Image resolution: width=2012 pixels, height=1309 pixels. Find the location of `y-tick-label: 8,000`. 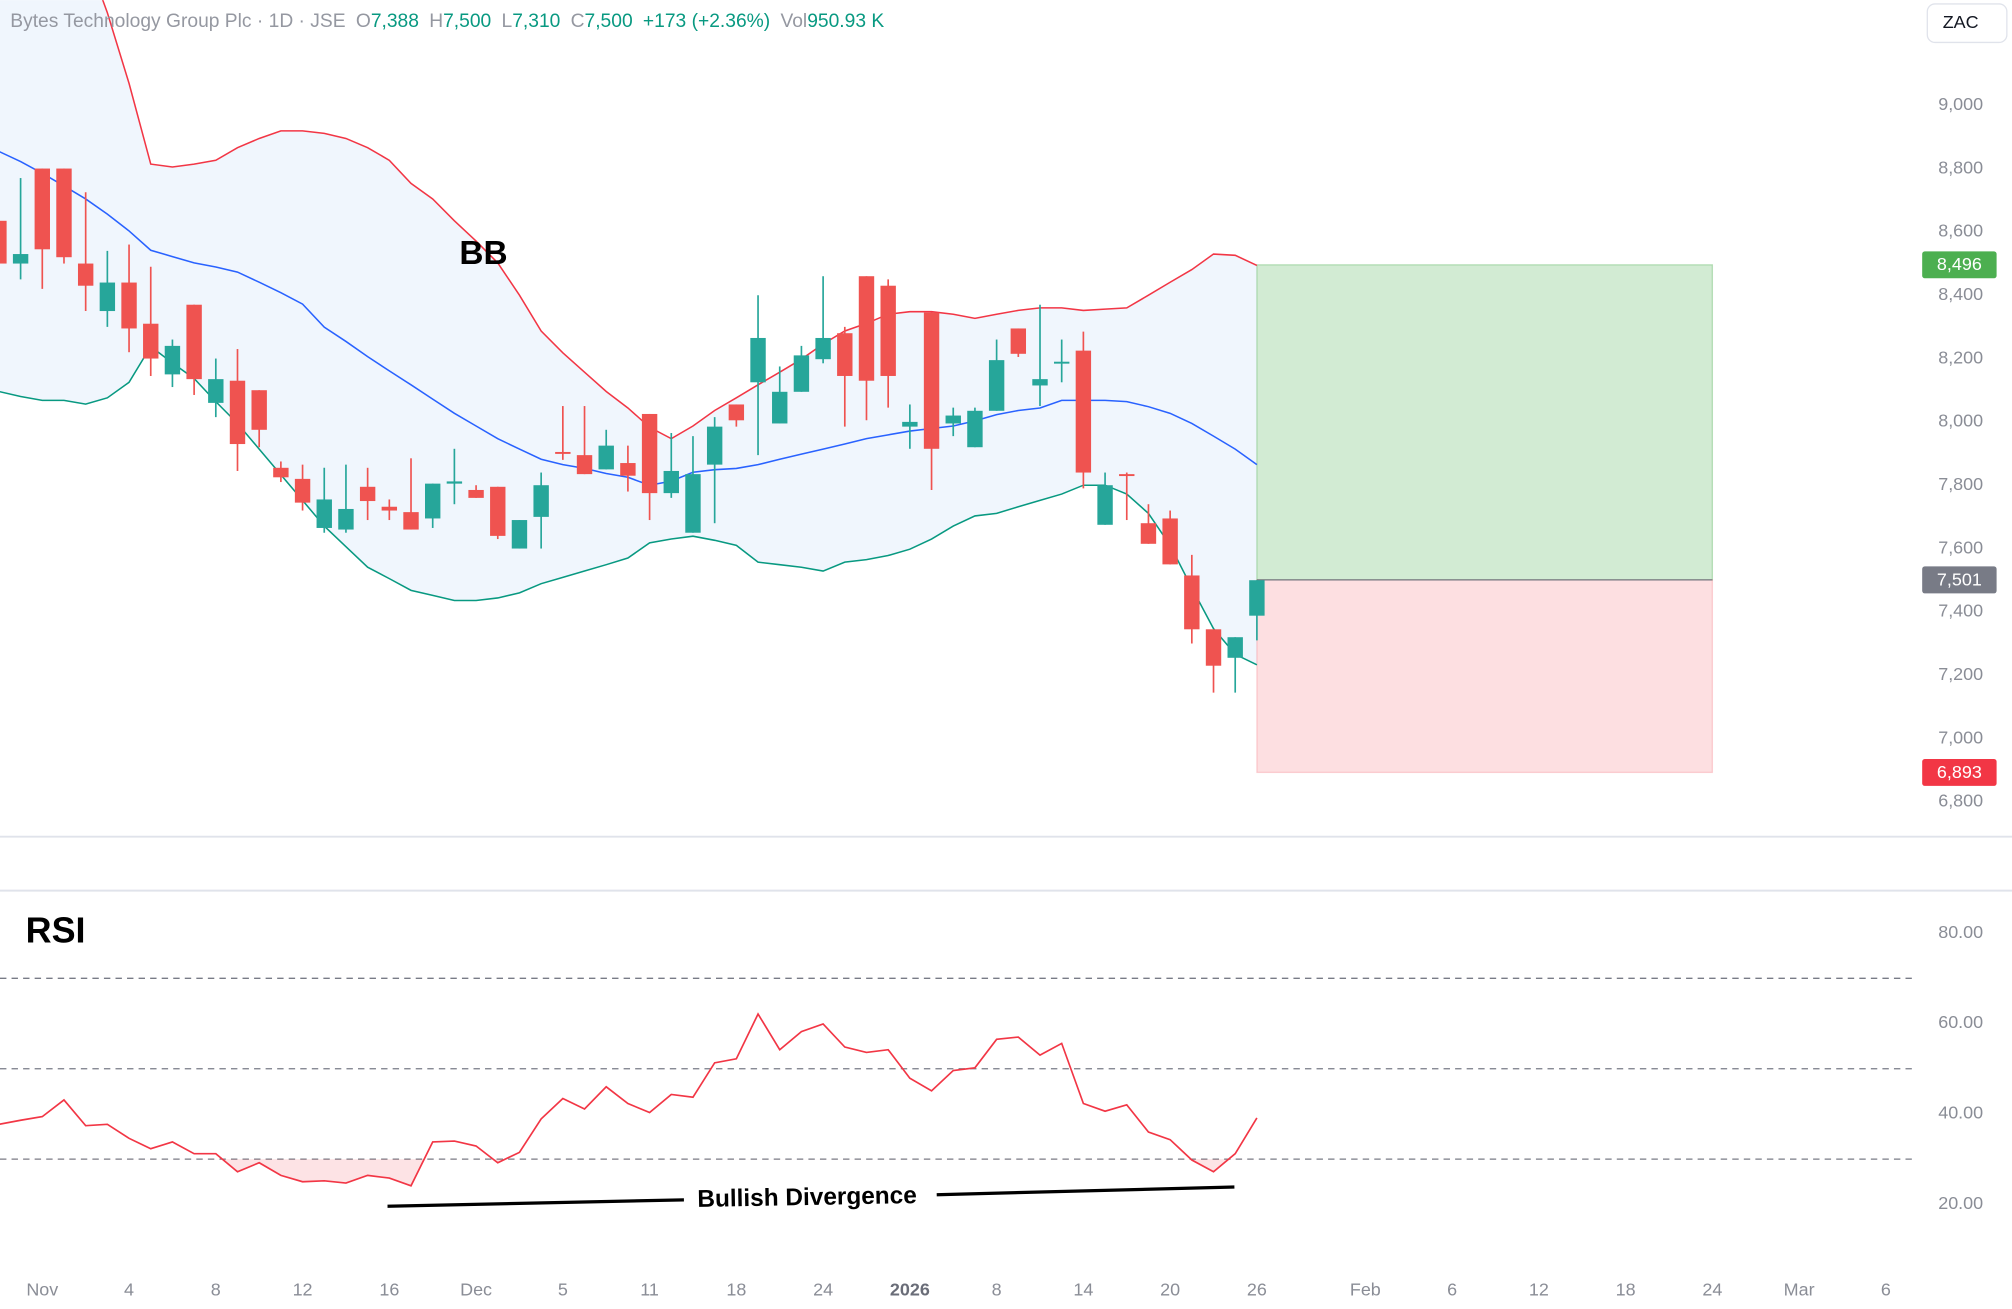

y-tick-label: 8,000 is located at coordinates (1960, 421).